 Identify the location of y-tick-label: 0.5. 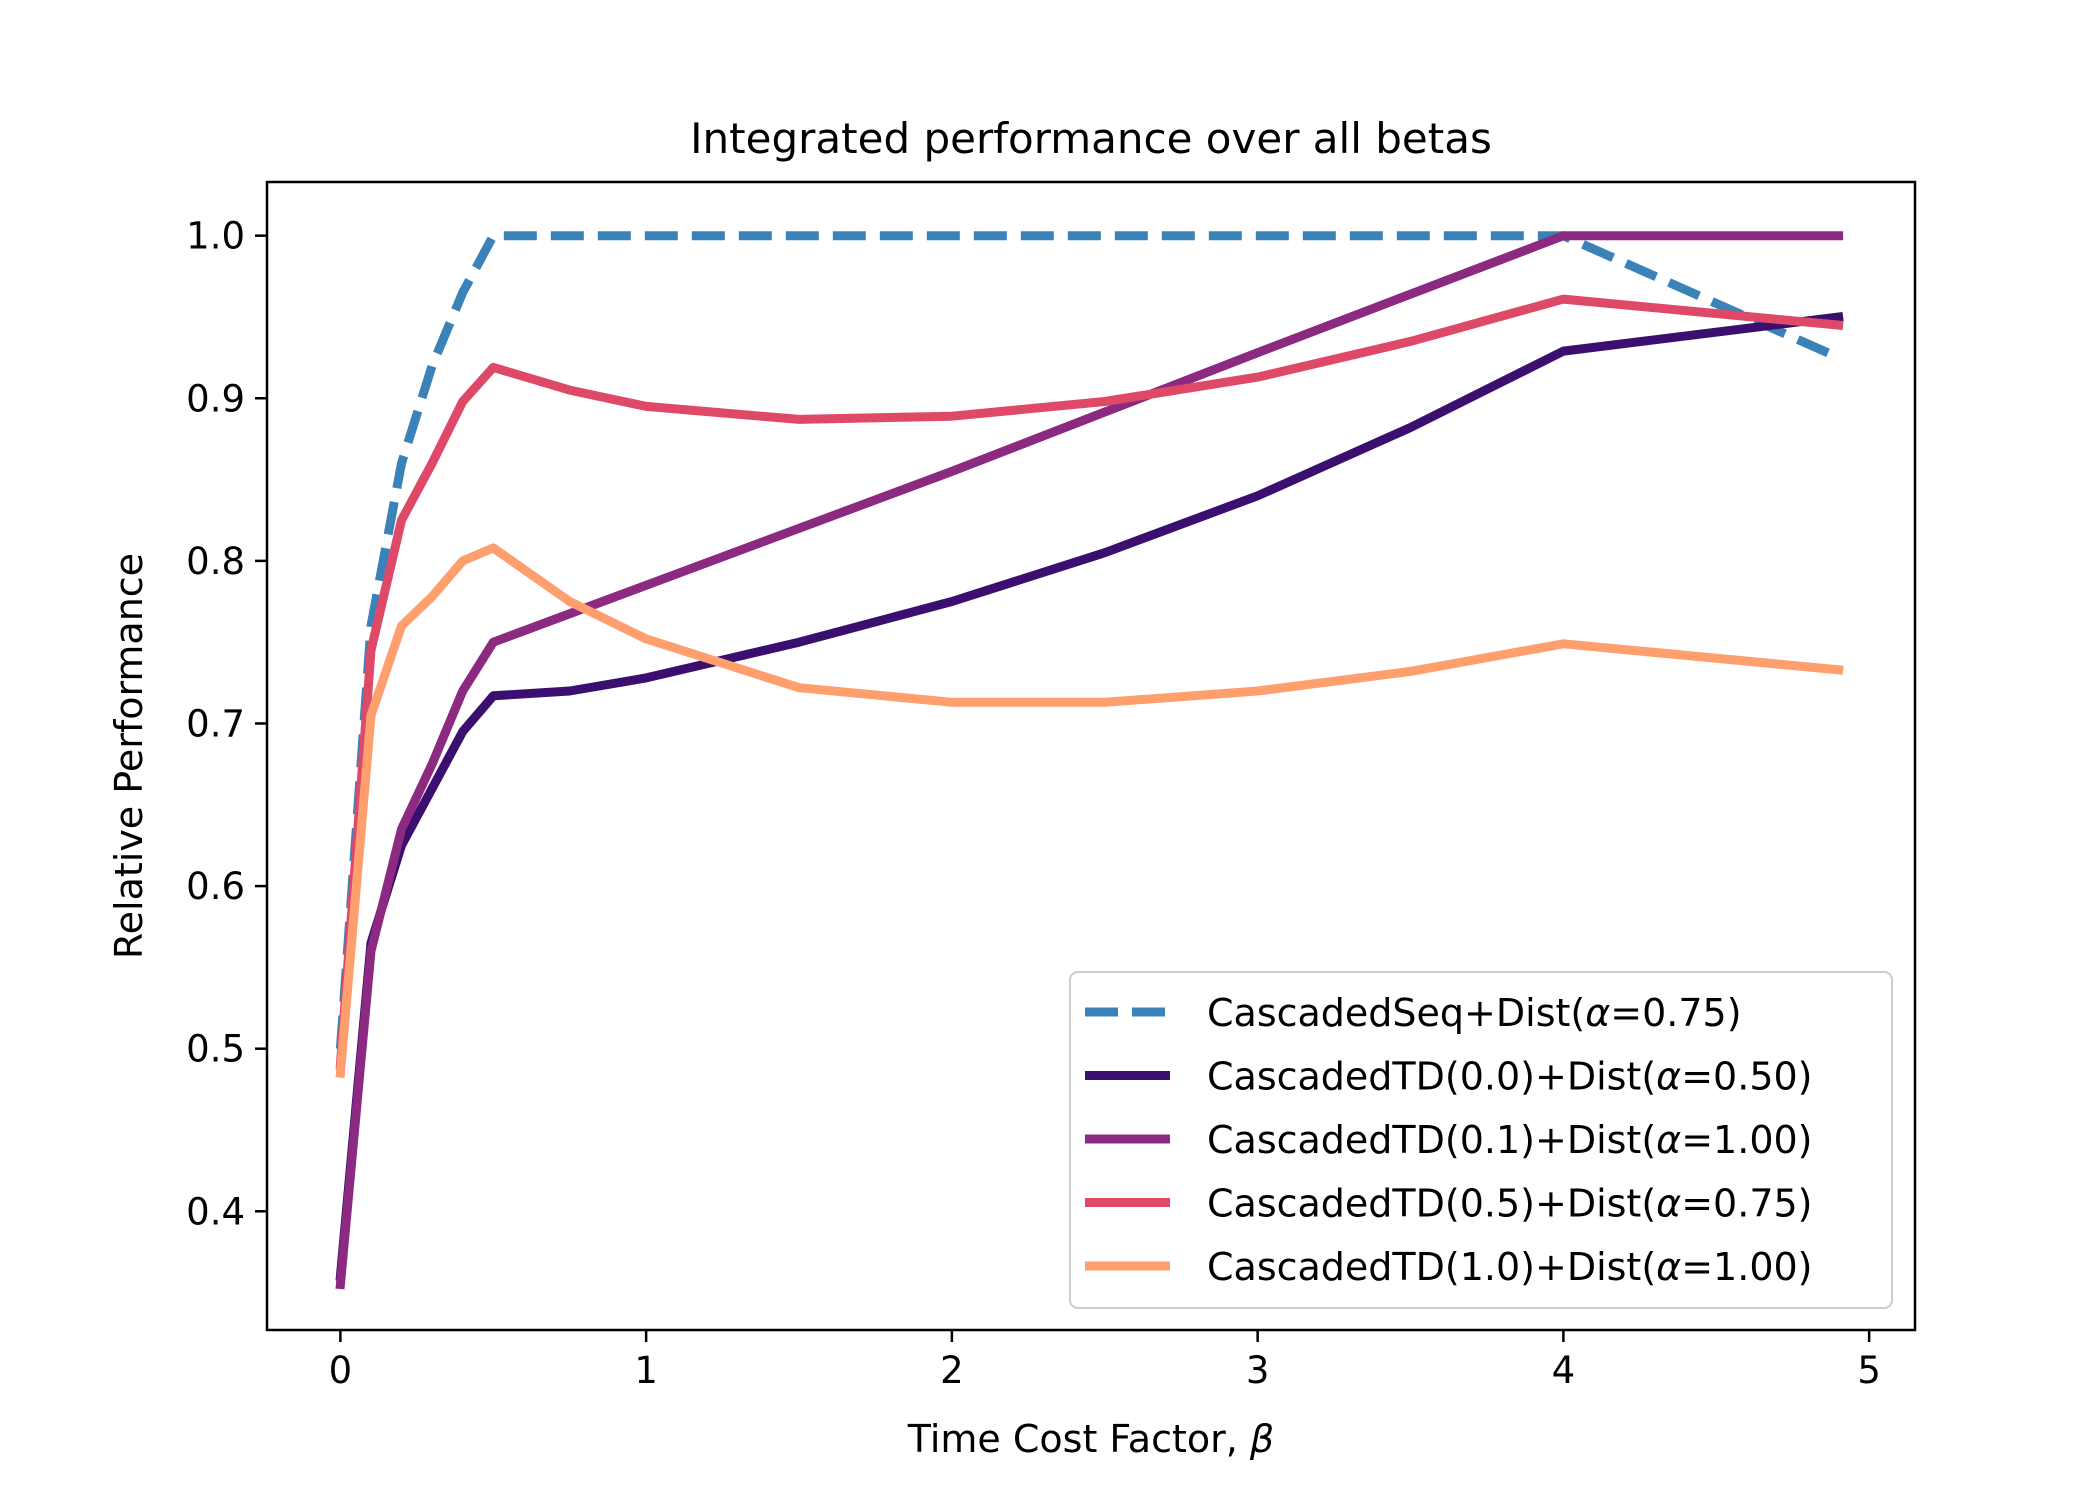
(215, 1049).